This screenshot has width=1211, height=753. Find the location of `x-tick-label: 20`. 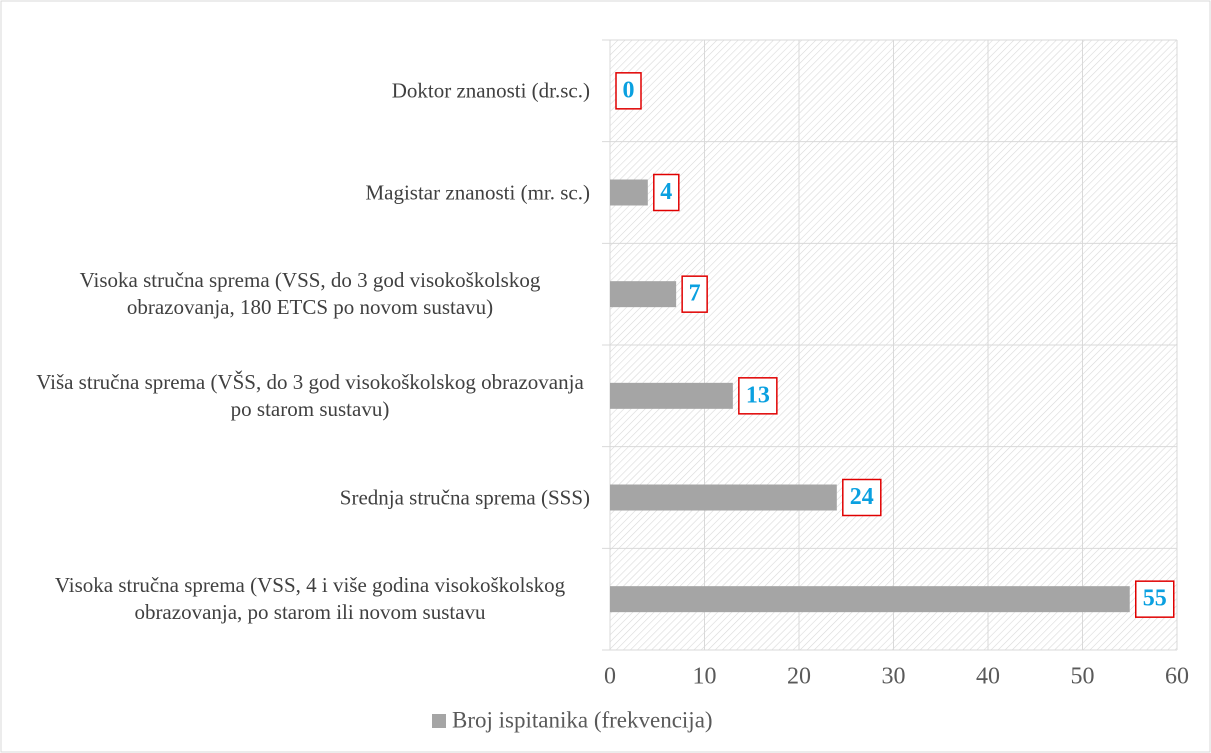

x-tick-label: 20 is located at coordinates (799, 677).